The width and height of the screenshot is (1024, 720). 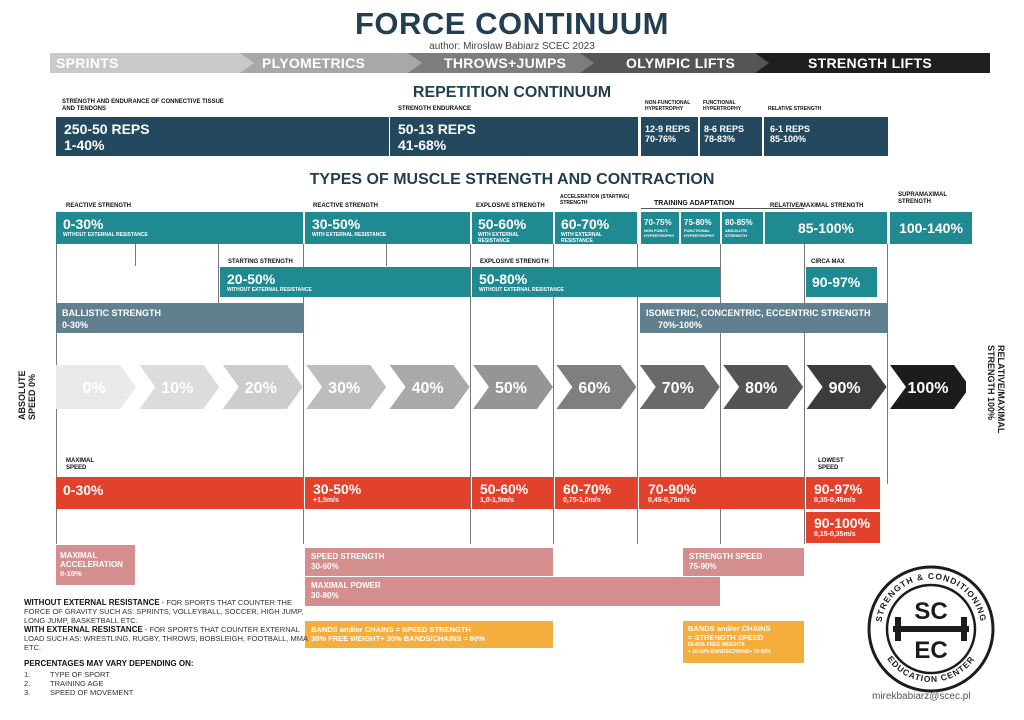 What do you see at coordinates (921, 696) in the screenshot?
I see `contact-email: mirekbabiarz@scec.pl` at bounding box center [921, 696].